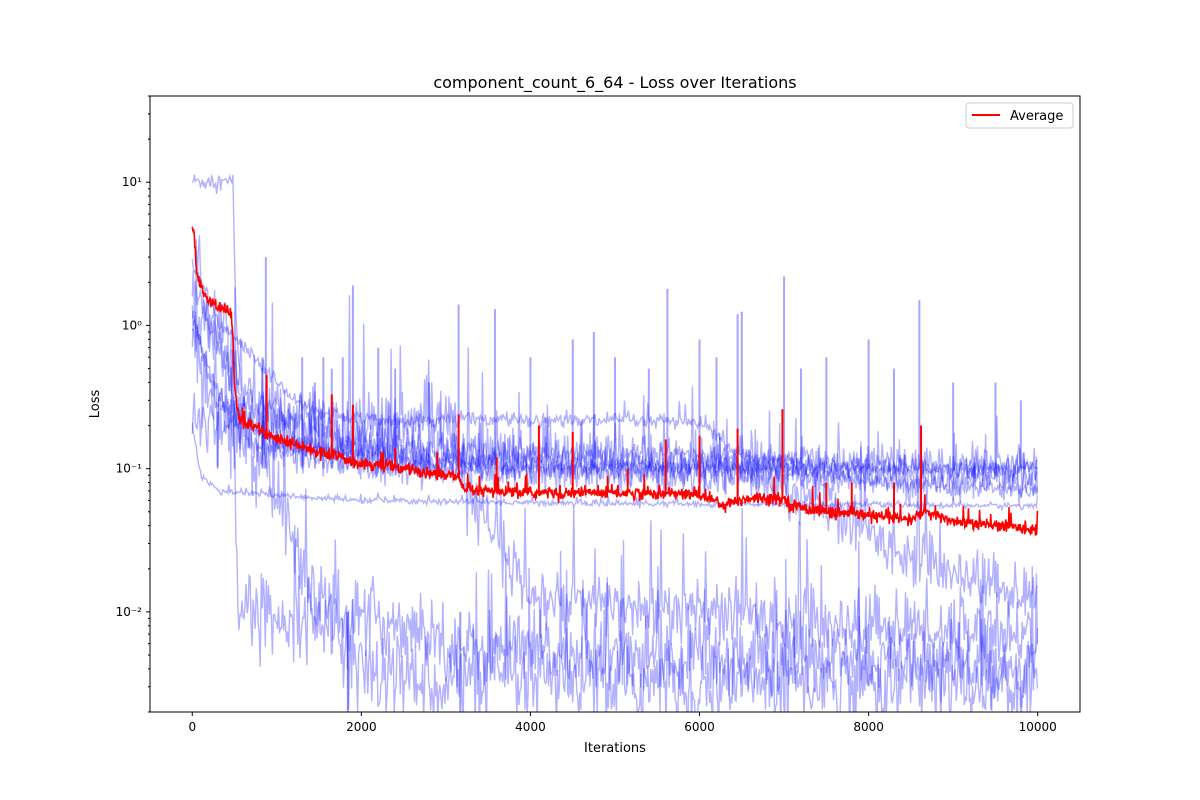 This screenshot has height=800, width=1200. What do you see at coordinates (615, 748) in the screenshot?
I see `x-axis-label: Iterations` at bounding box center [615, 748].